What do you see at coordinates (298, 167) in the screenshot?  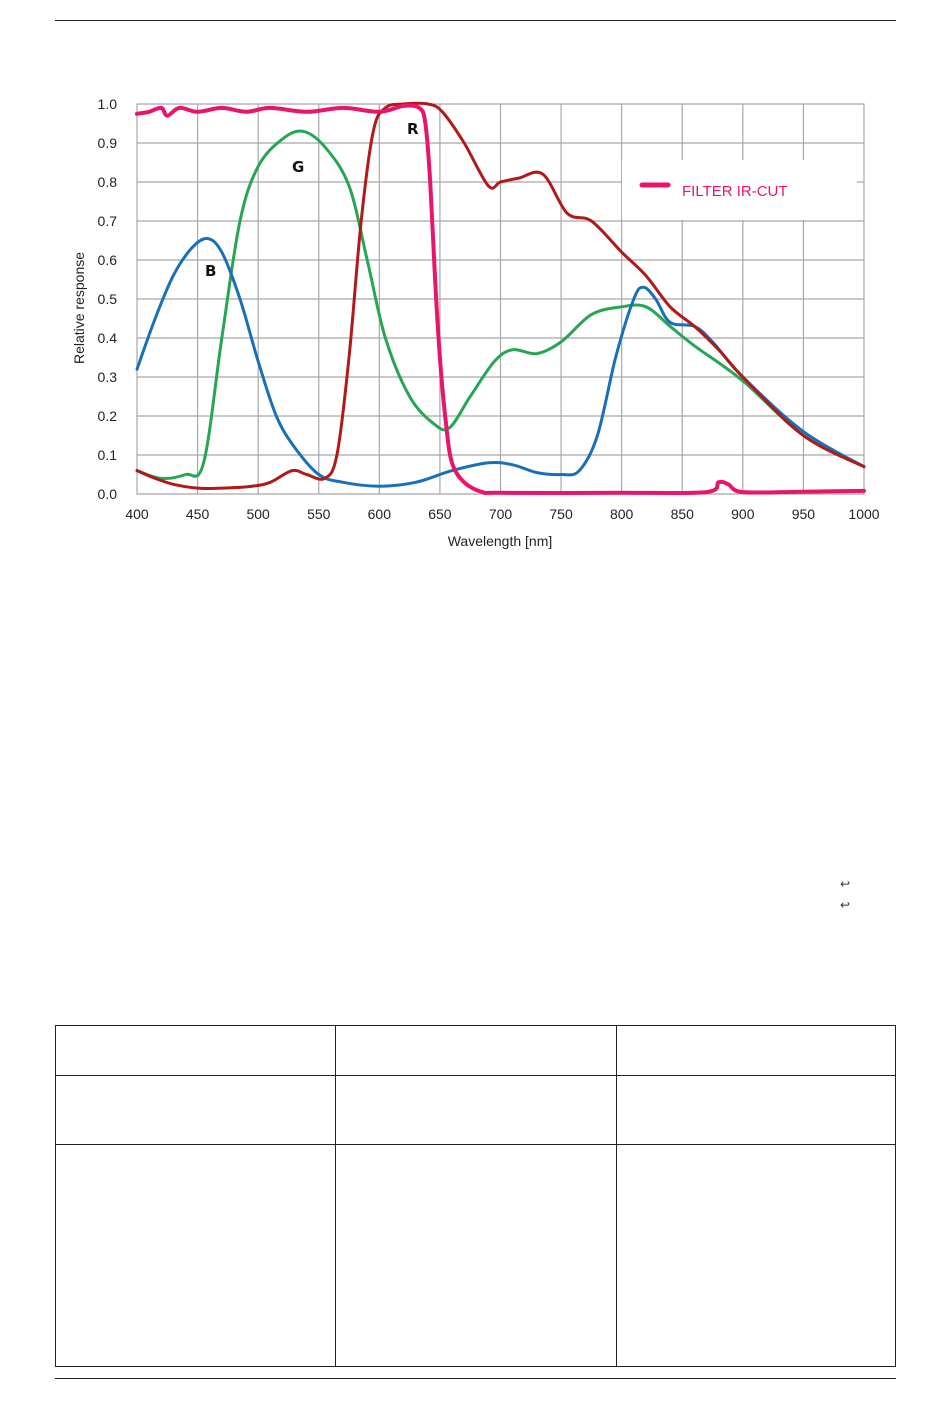 I see `curve-label-g: G` at bounding box center [298, 167].